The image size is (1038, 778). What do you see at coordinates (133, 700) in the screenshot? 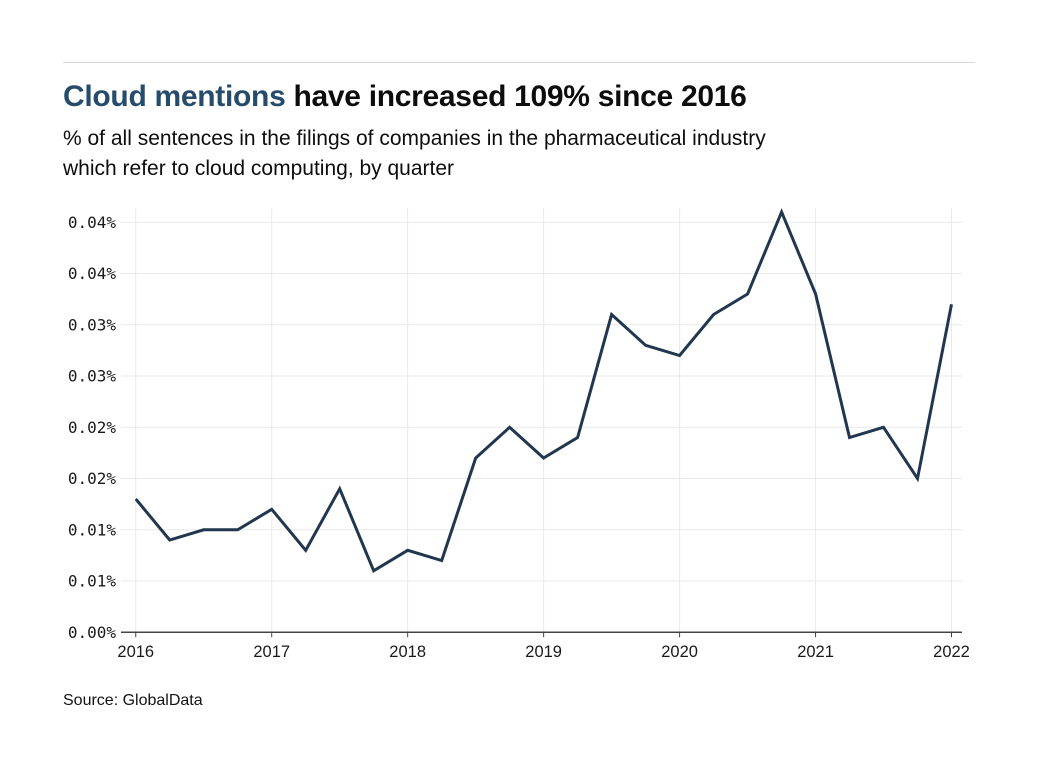
I see `source-text: Source: GlobalData` at bounding box center [133, 700].